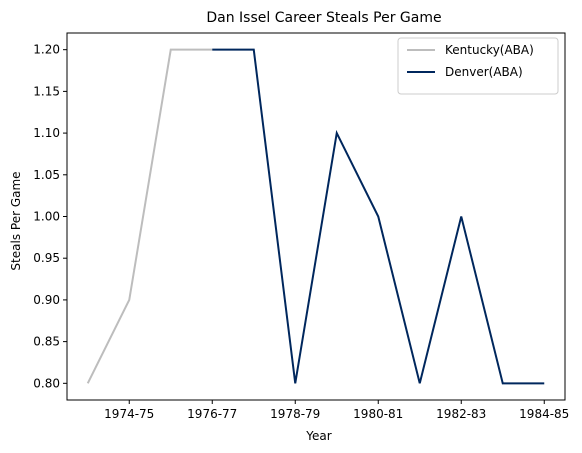  Describe the element at coordinates (46, 258) in the screenshot. I see `y-tick-label: 0.95` at that location.